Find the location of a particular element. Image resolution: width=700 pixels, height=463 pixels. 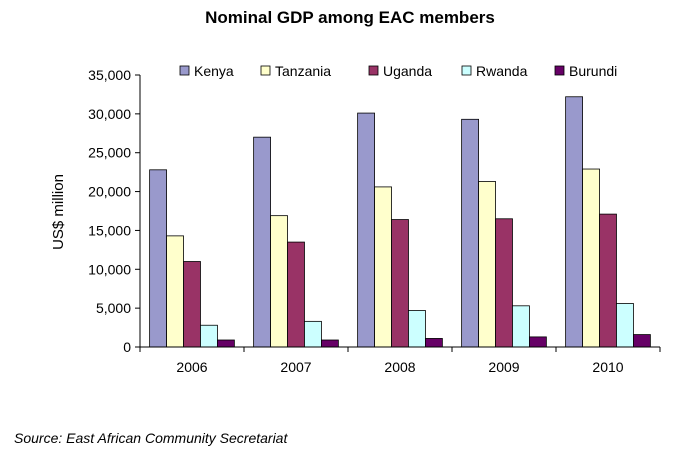

legend-label-rwanda: Rwanda is located at coordinates (502, 71).